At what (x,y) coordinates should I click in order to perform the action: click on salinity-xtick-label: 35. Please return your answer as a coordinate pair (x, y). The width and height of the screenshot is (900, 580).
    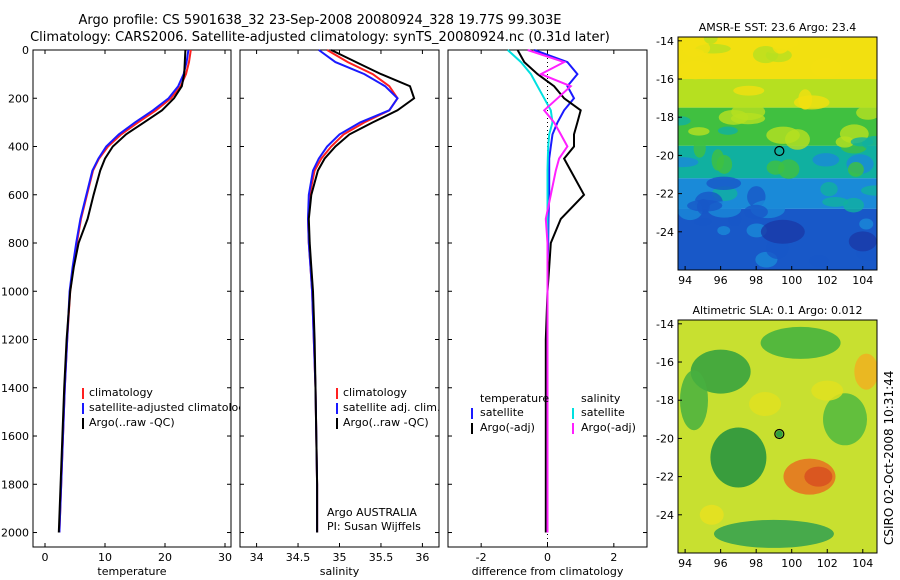
    Looking at the image, I should click on (340, 557).